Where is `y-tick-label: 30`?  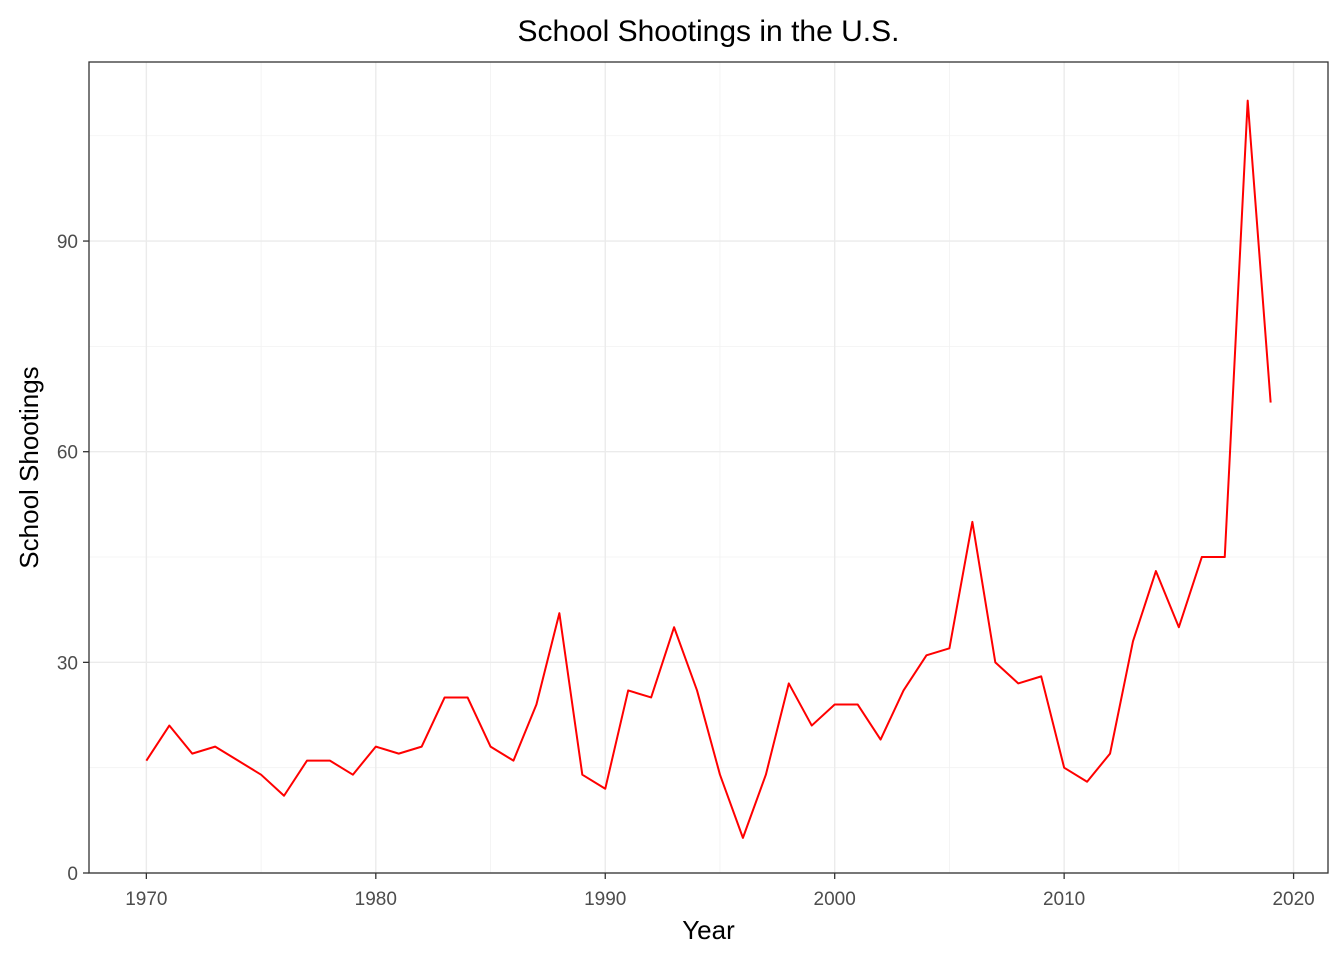
y-tick-label: 30 is located at coordinates (67, 663).